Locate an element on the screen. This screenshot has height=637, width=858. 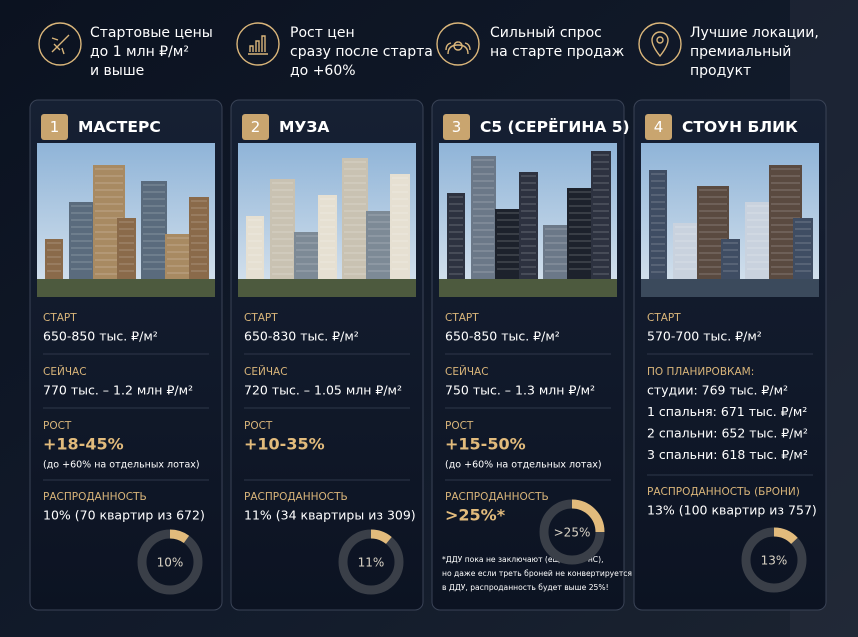
section-value: +18-45% is located at coordinates (83, 444).